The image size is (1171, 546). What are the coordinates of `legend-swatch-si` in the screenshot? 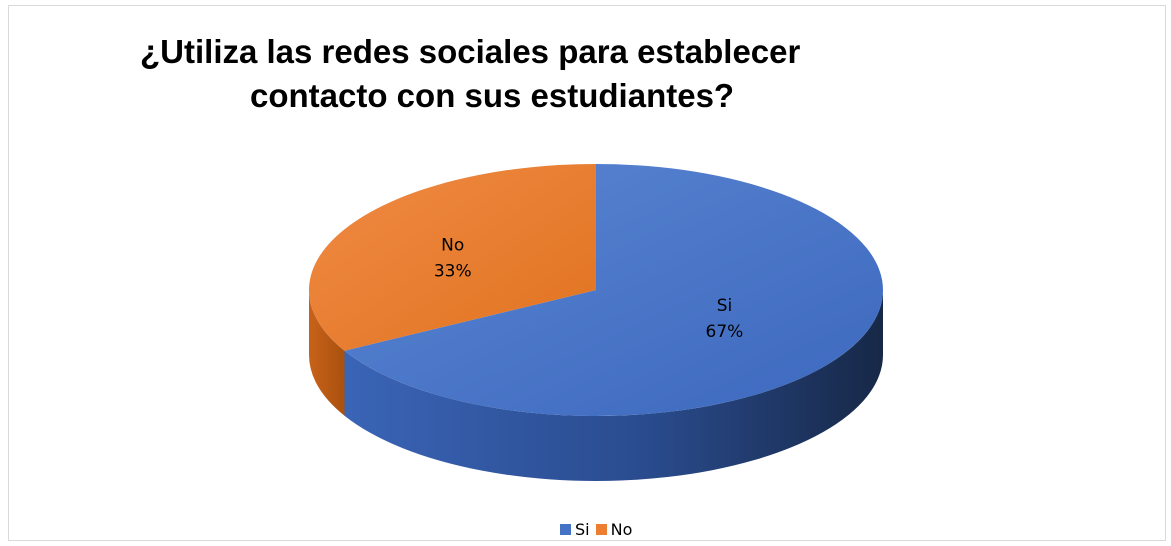 It's located at (565, 529).